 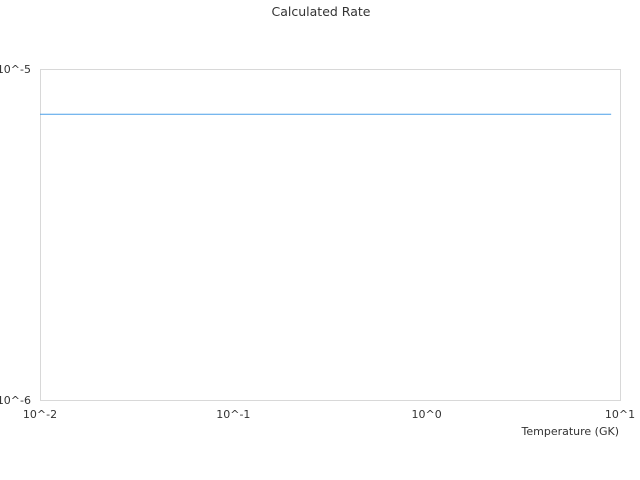 What do you see at coordinates (15, 400) in the screenshot?
I see `y-tick-label: 10^-6` at bounding box center [15, 400].